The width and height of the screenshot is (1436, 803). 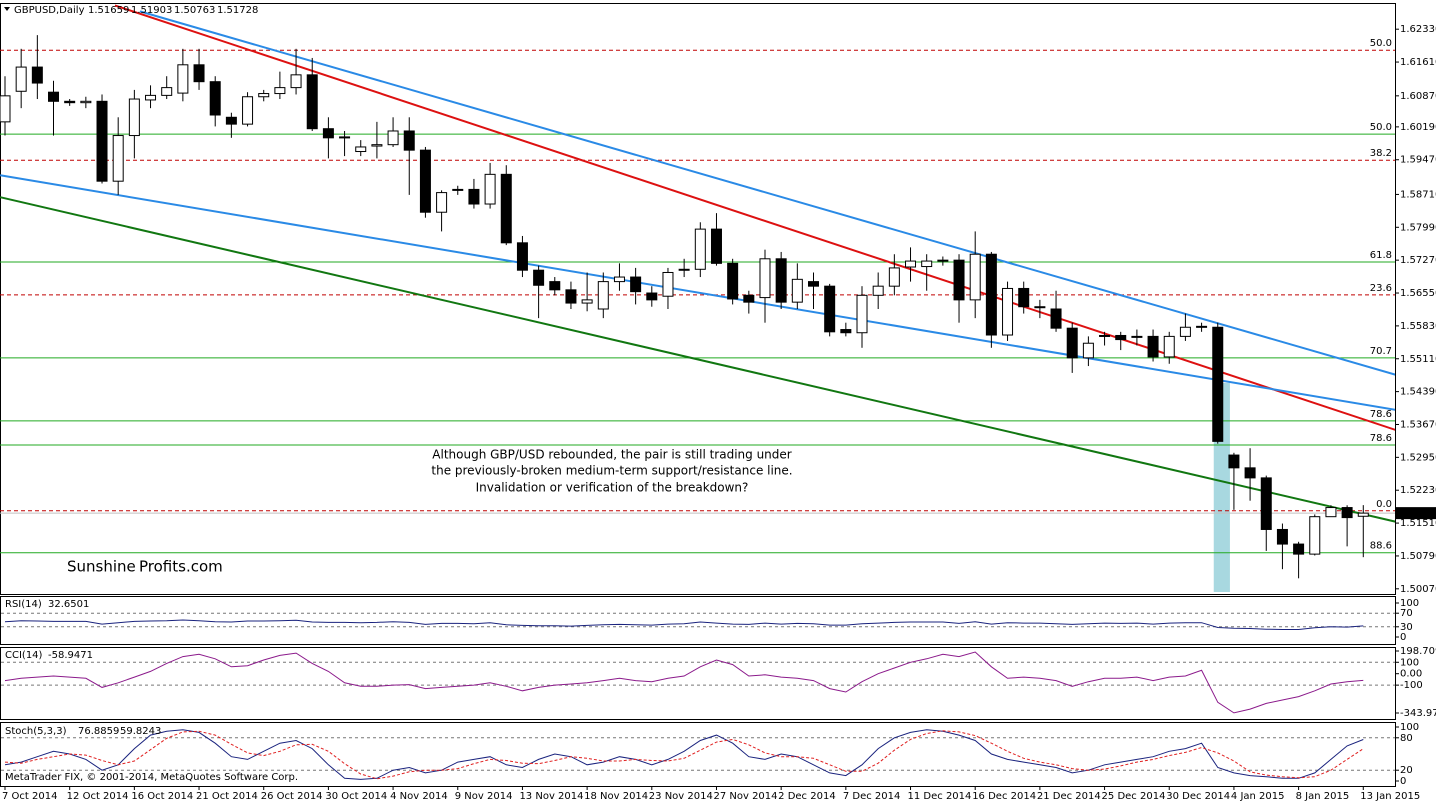 I want to click on x-tick-label: 9 Nov 2014, so click(x=484, y=796).